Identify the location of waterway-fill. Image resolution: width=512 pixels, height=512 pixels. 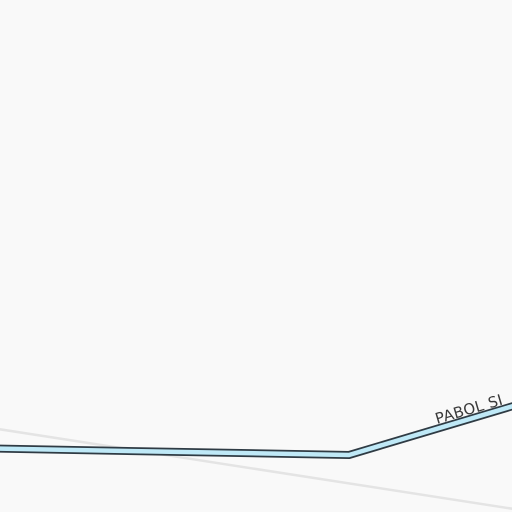
(256, 431).